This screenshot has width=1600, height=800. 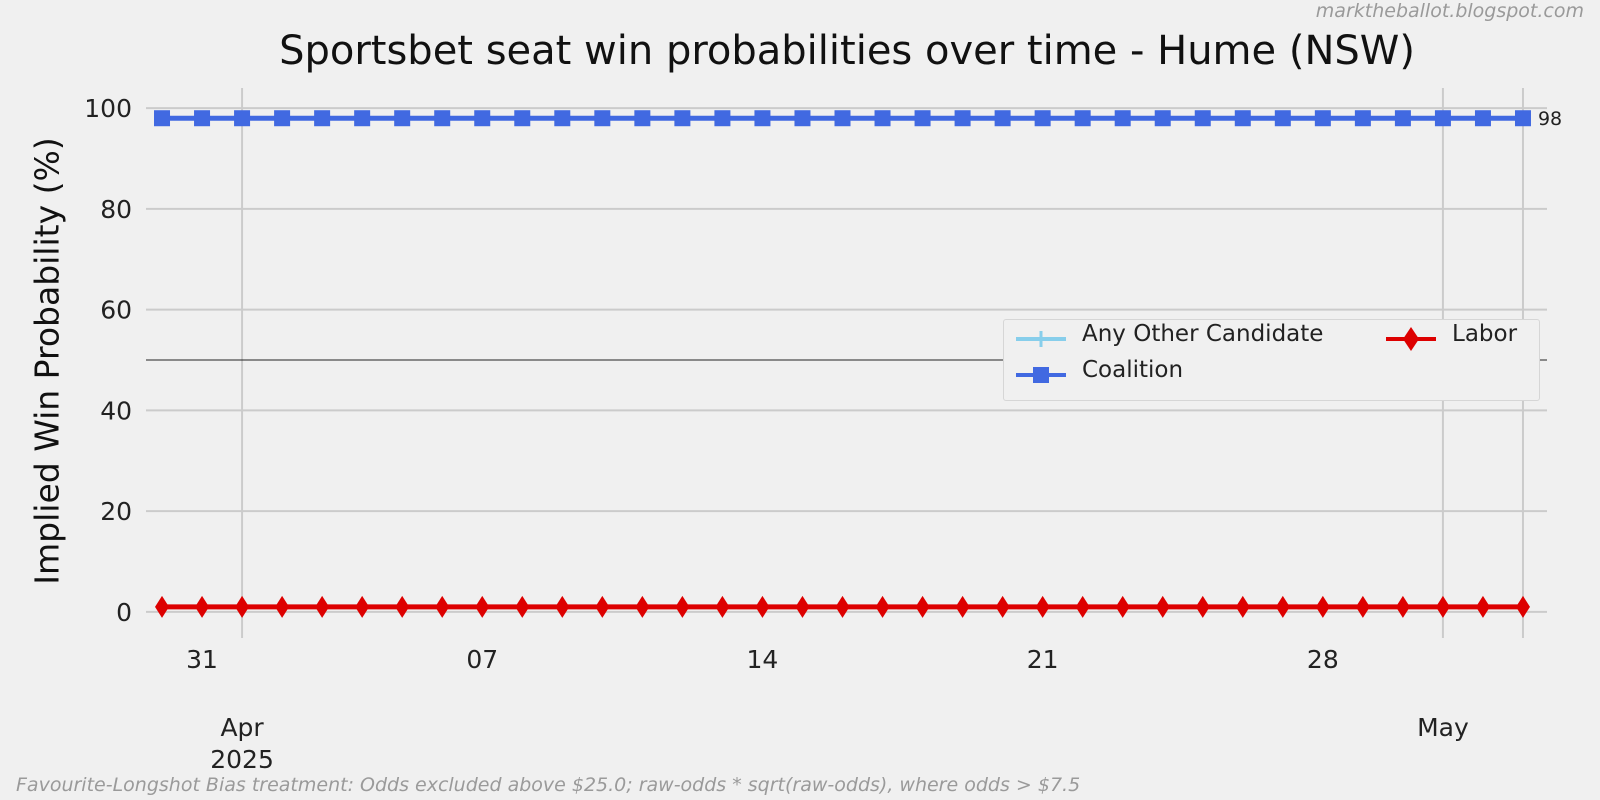 What do you see at coordinates (1271, 360) in the screenshot?
I see `legend: Any Other Candidate Coalition Labor` at bounding box center [1271, 360].